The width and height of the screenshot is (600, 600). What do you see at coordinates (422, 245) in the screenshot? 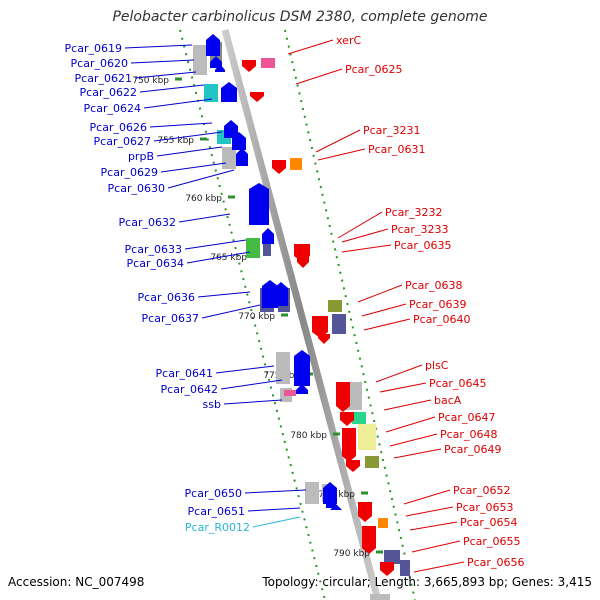
I see `right-gene-label: Pcar_0635` at bounding box center [422, 245].